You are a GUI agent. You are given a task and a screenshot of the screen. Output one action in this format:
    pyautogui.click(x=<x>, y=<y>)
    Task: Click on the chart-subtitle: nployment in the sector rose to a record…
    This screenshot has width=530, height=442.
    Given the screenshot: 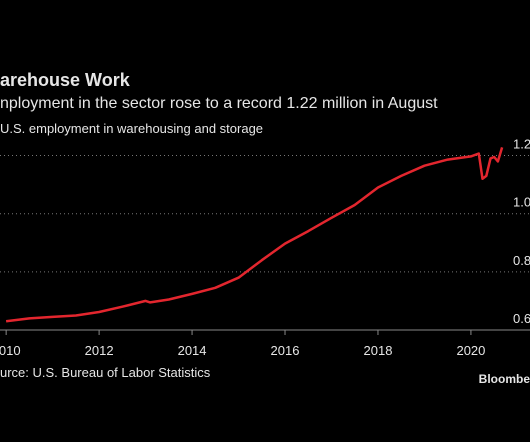 What is the action you would take?
    pyautogui.click(x=219, y=103)
    